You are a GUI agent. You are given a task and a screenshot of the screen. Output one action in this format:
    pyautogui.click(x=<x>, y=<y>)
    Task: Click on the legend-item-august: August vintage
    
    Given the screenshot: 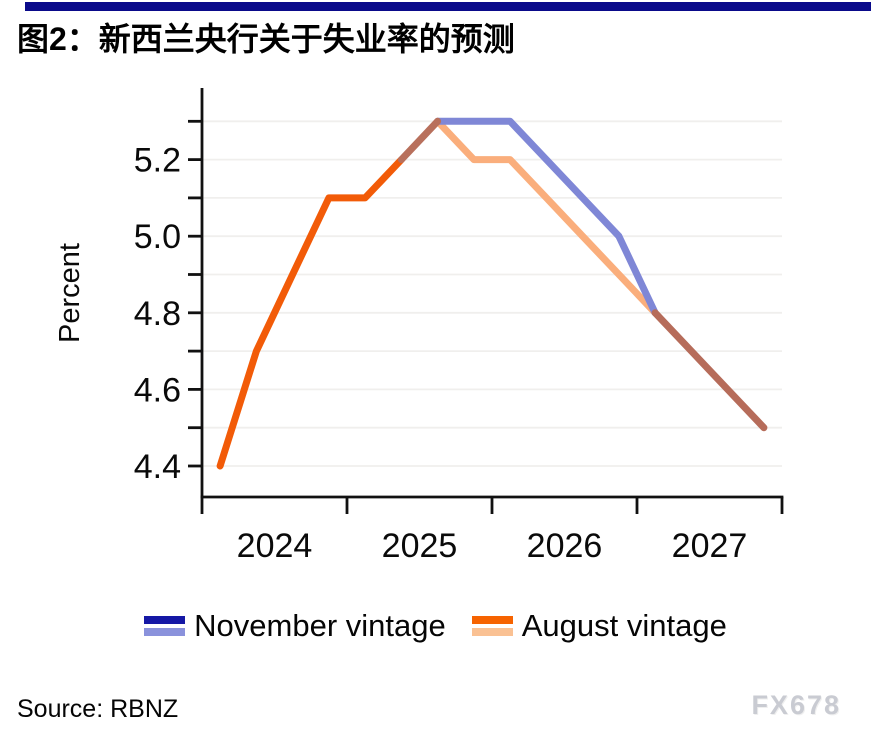 What is the action you would take?
    pyautogui.click(x=599, y=626)
    